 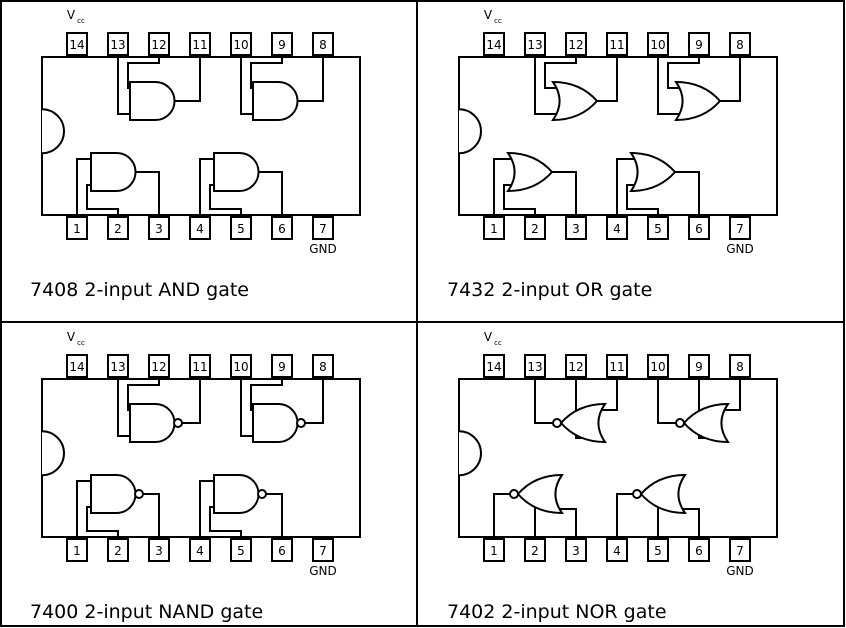 What do you see at coordinates (117, 494) in the screenshot?
I see `nand-gate` at bounding box center [117, 494].